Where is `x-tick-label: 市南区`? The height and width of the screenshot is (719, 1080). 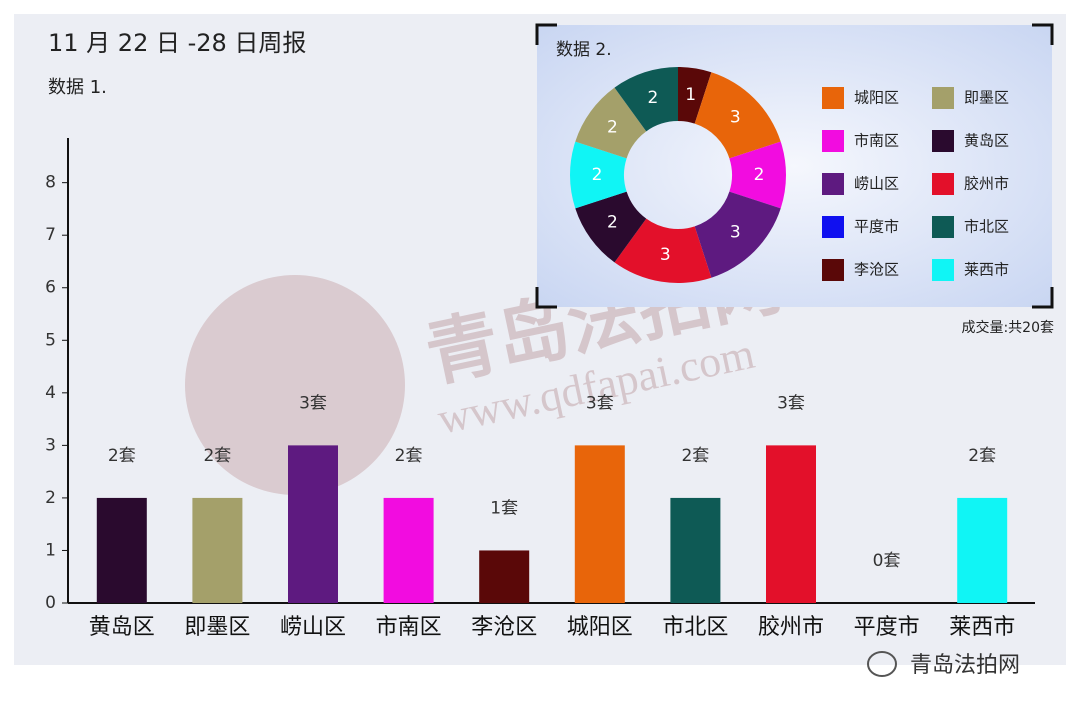
x-tick-label: 市南区 is located at coordinates (409, 627).